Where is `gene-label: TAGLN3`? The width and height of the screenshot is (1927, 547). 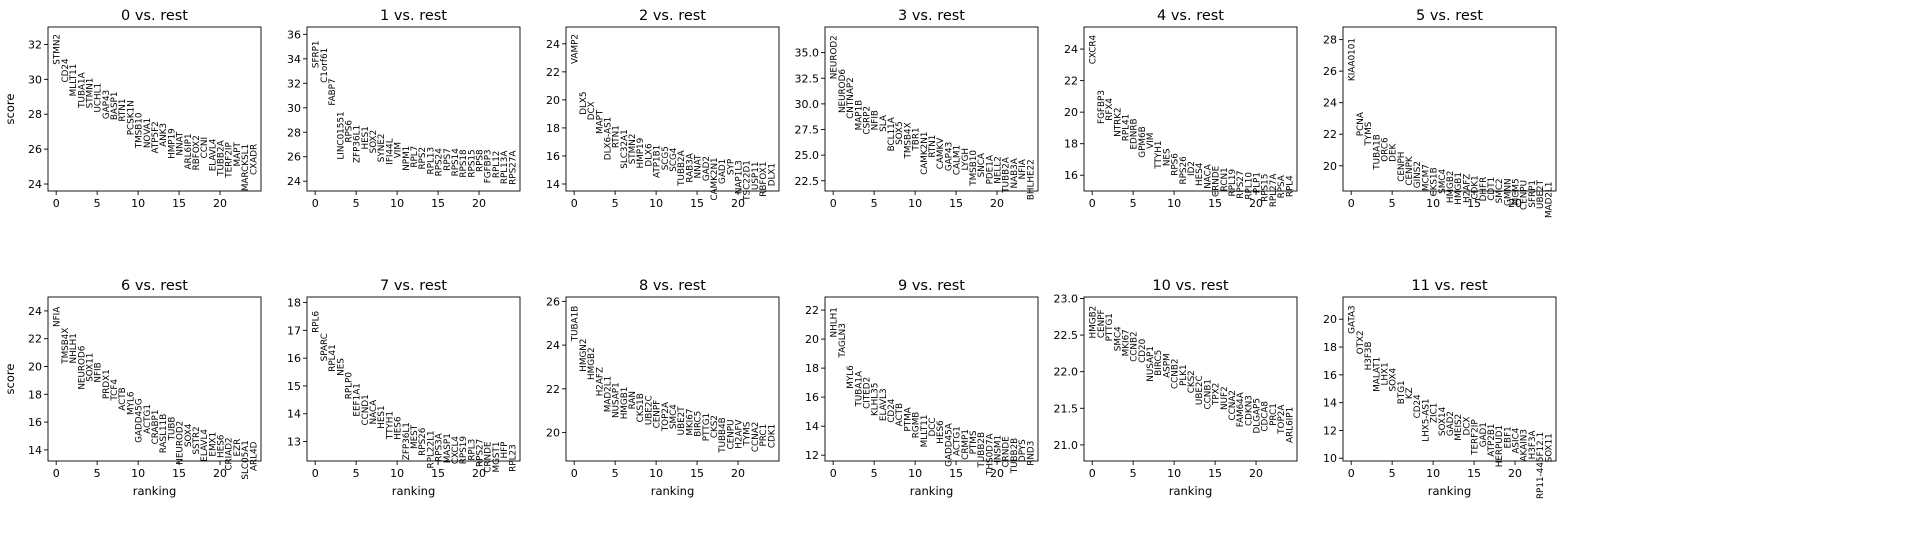
gene-label: TAGLN3 is located at coordinates (843, 340).